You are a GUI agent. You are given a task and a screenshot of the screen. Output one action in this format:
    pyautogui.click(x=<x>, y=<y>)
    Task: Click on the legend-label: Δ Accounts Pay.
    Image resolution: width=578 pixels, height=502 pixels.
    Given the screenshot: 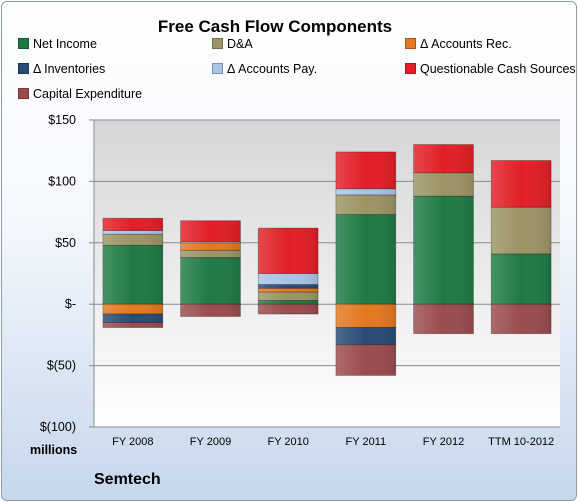 What is the action you would take?
    pyautogui.click(x=272, y=69)
    